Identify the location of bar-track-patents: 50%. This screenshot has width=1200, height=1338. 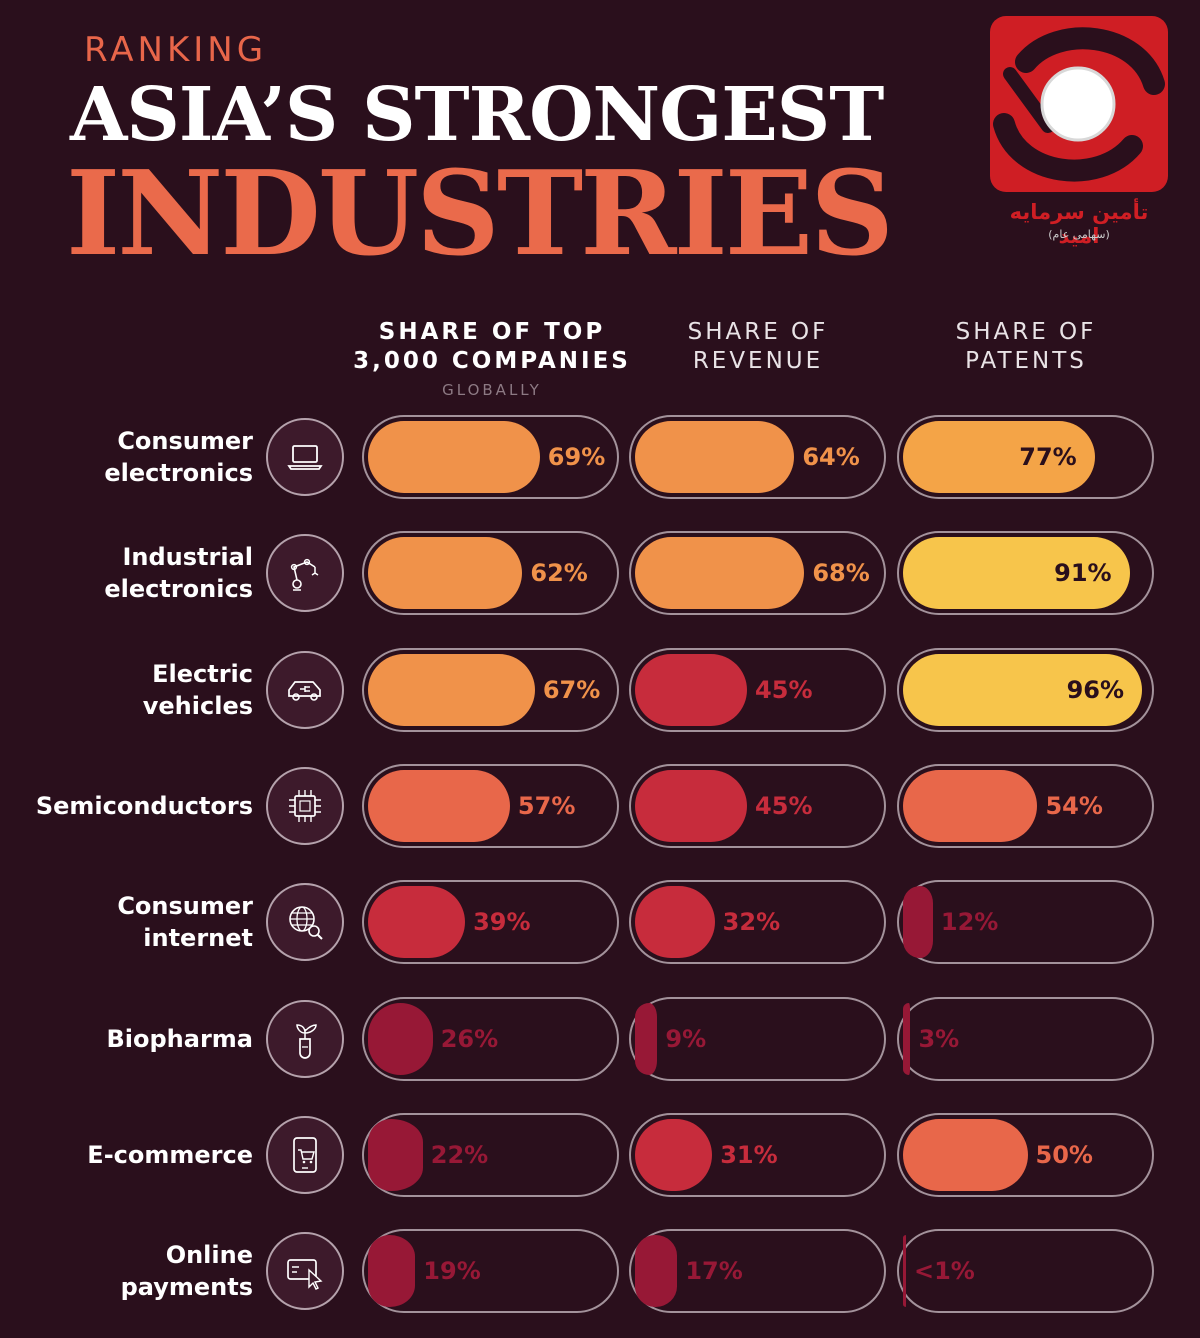
(1025, 1155).